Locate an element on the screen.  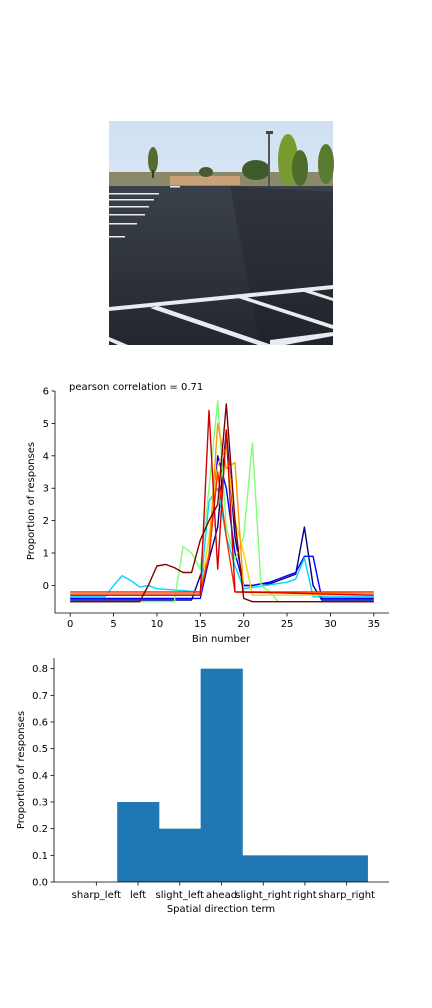
x-tick-label: ahead is located at coordinates (221, 895).